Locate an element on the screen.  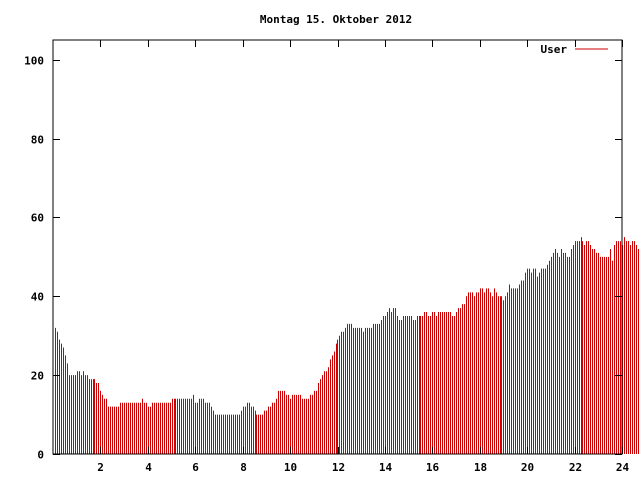
x-tick-label: 2 is located at coordinates (100, 467).